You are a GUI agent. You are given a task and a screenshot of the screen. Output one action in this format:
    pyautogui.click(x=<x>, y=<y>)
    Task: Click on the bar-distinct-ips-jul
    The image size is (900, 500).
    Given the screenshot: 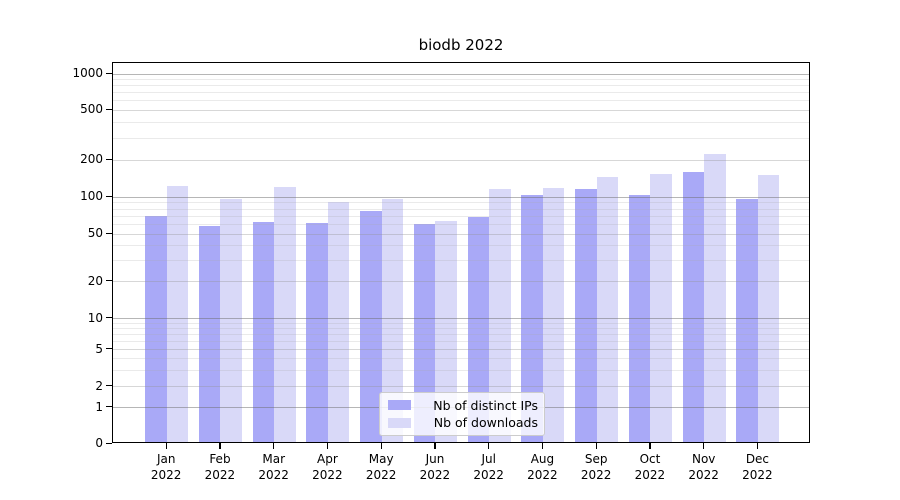 What is the action you would take?
    pyautogui.click(x=478, y=329)
    